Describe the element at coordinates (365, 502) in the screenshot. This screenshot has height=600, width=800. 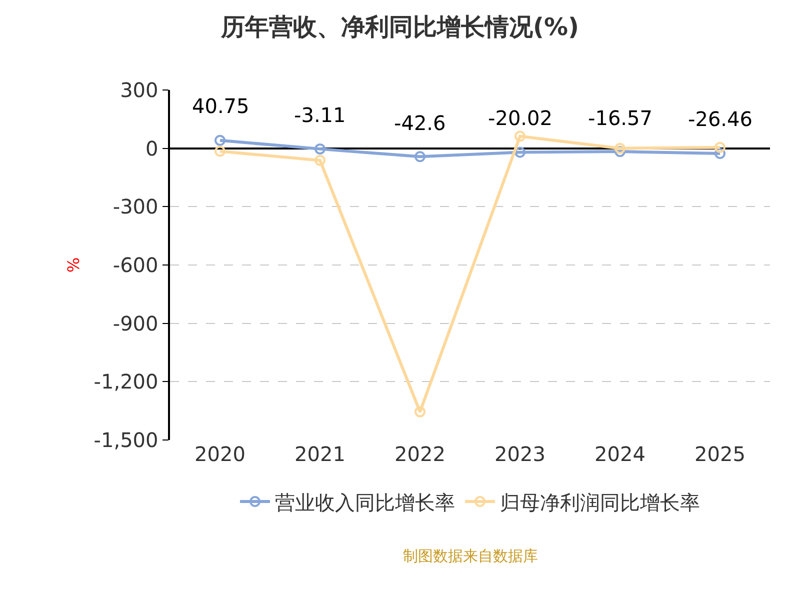
I see `legend-label: 营业收入同比增长率` at that location.